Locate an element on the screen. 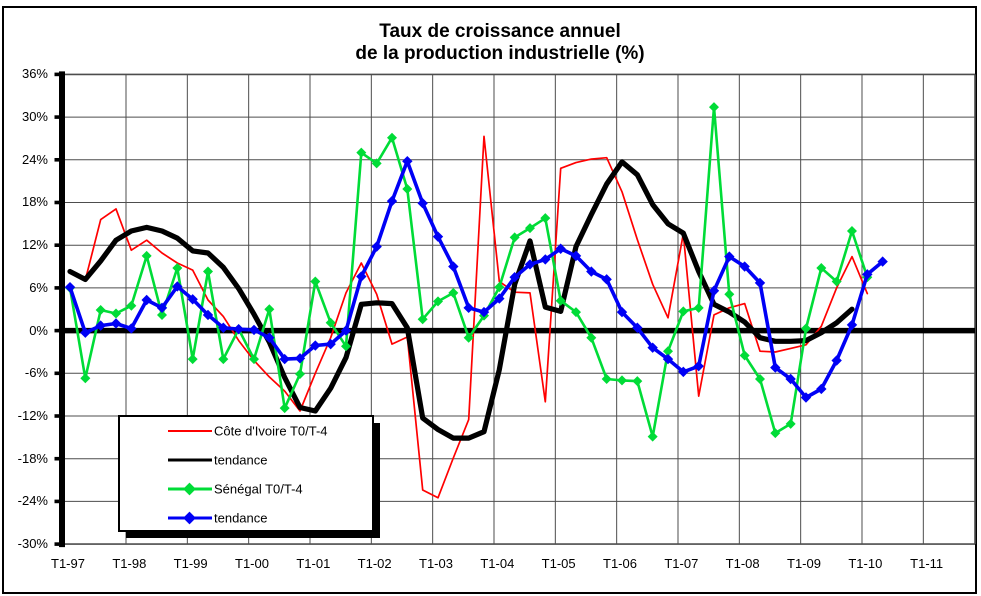  y-tick-label: -18% is located at coordinates (32, 458).